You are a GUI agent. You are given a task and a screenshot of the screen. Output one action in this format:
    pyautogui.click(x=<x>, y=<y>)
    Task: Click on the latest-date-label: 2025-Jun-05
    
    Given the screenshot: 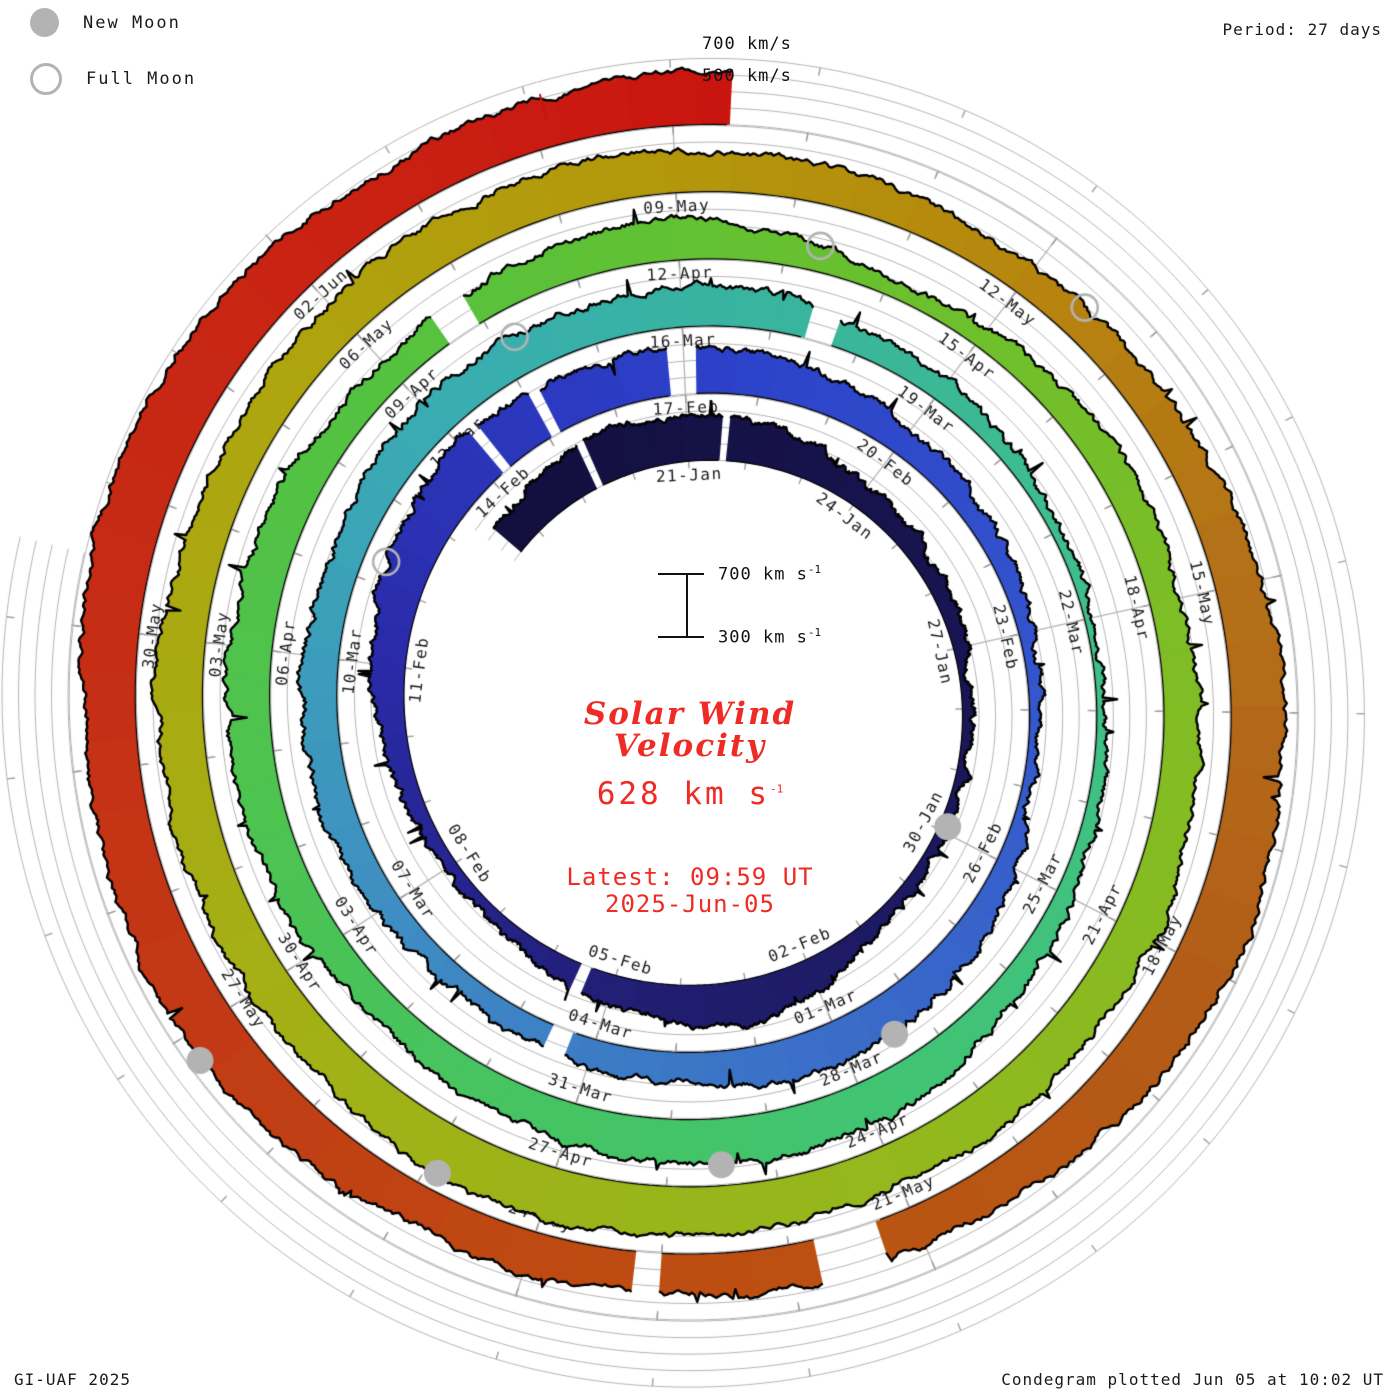 What is the action you would take?
    pyautogui.click(x=690, y=904)
    